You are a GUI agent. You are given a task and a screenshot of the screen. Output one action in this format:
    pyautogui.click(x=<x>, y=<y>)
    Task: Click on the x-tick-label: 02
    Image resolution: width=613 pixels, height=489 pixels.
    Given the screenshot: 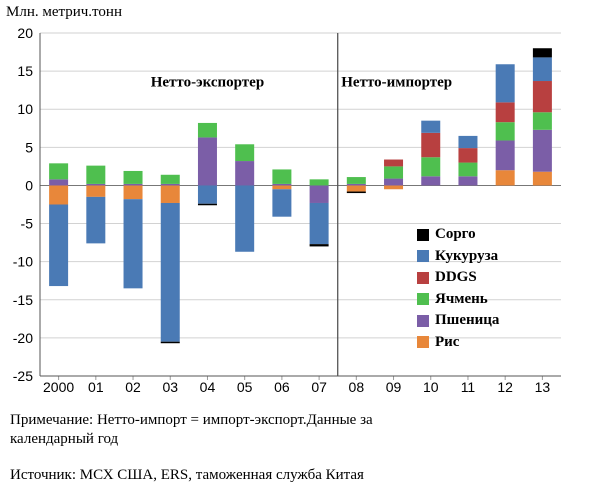 What is the action you would take?
    pyautogui.click(x=133, y=387)
    